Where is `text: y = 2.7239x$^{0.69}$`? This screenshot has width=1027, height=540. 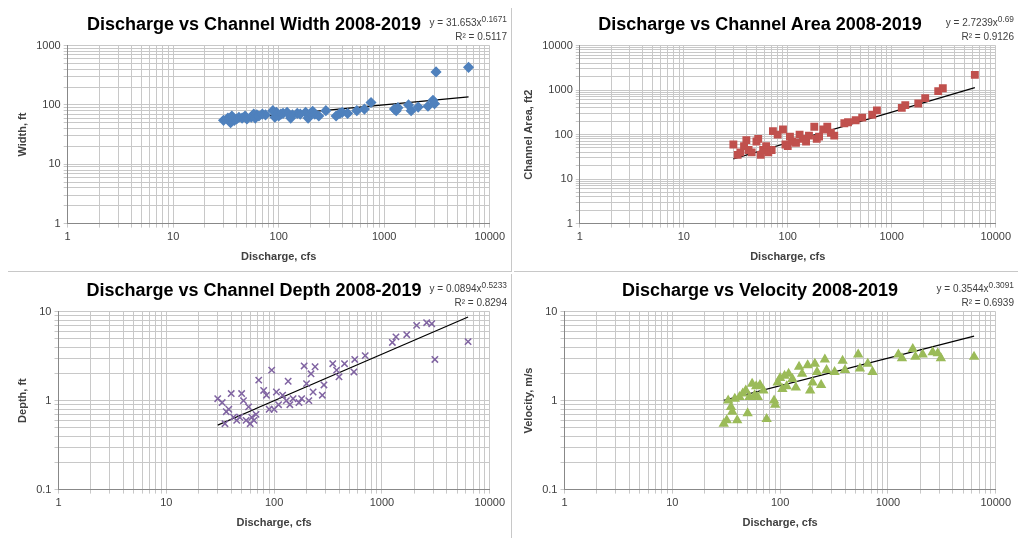
text: y = 2.7239x$^{0.69}$ is located at coordinates (979, 22).